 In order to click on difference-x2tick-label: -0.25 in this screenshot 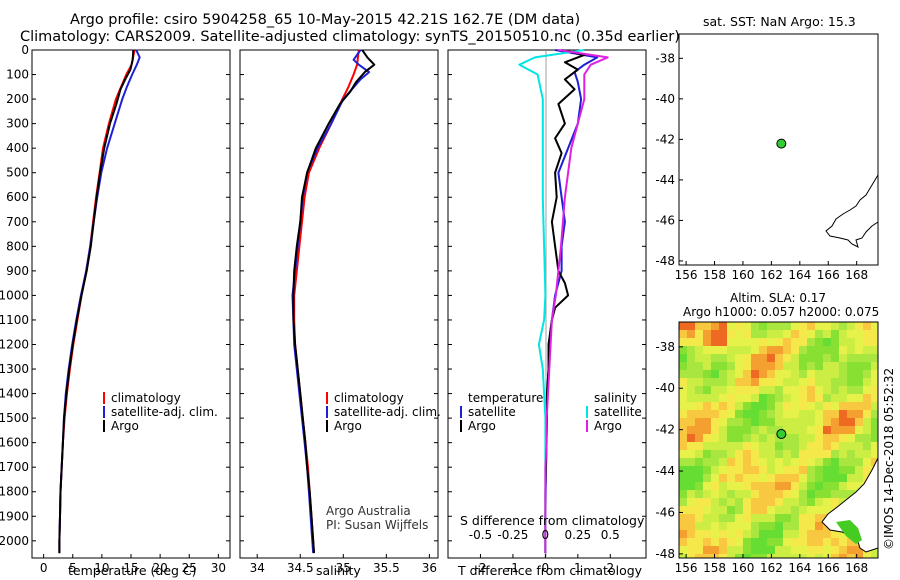, I will do `click(512, 535)`.